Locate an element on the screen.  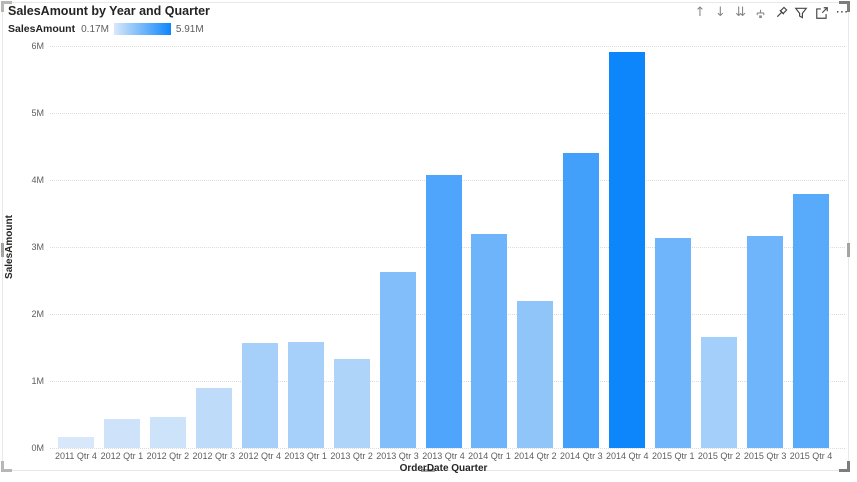
x-tick-label: 2015 Qtr 1 is located at coordinates (673, 456).